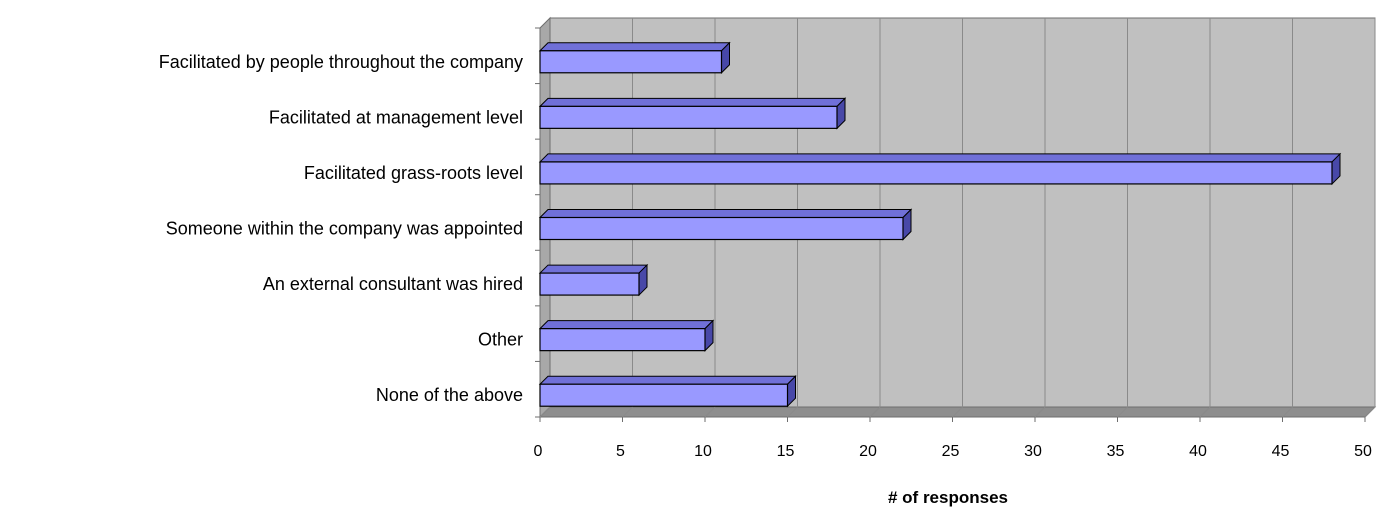  I want to click on x-tick-label: 15, so click(786, 451).